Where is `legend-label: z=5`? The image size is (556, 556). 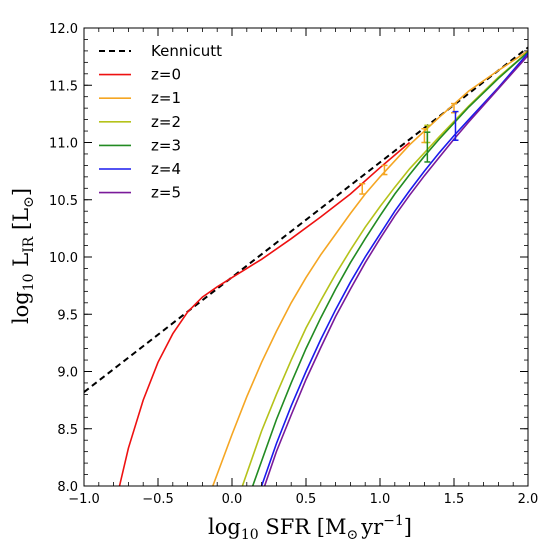 legend-label: z=5 is located at coordinates (166, 193).